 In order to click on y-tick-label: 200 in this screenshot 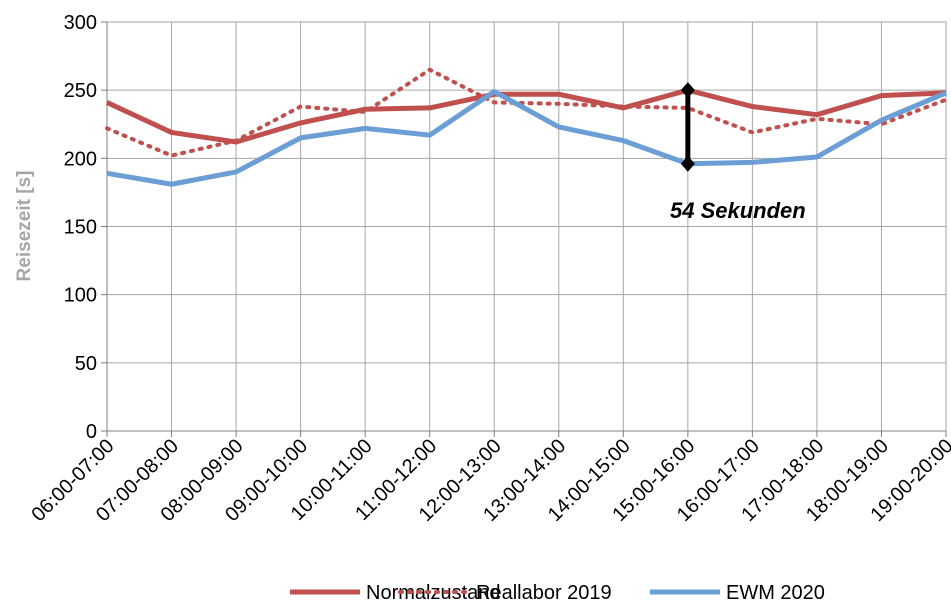, I will do `click(80, 159)`.